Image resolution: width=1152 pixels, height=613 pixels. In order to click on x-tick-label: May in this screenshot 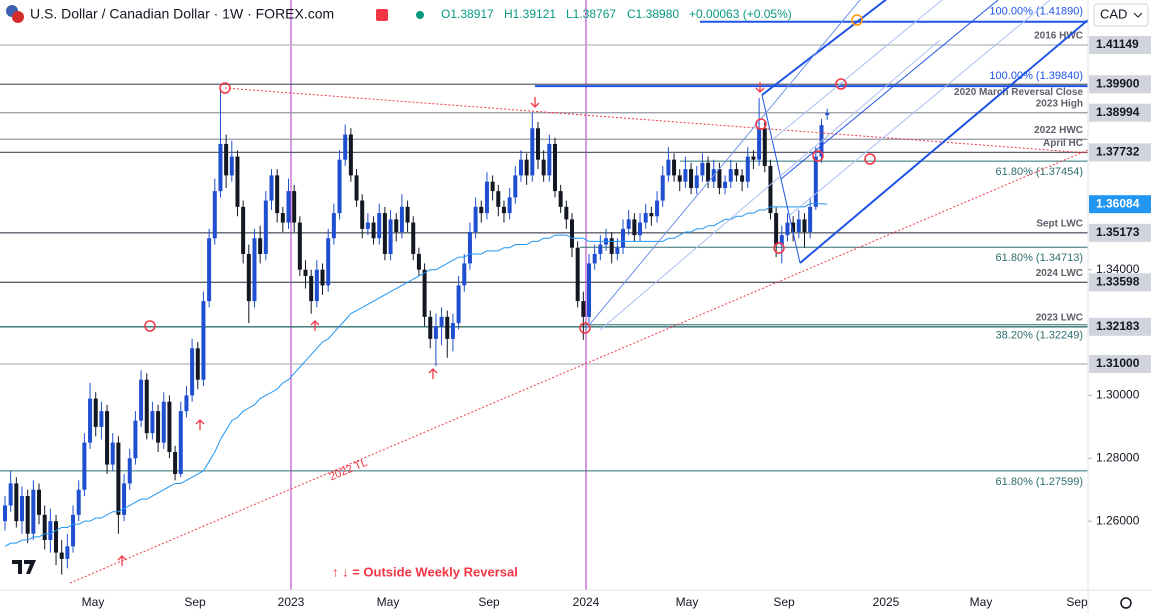, I will do `click(981, 602)`.